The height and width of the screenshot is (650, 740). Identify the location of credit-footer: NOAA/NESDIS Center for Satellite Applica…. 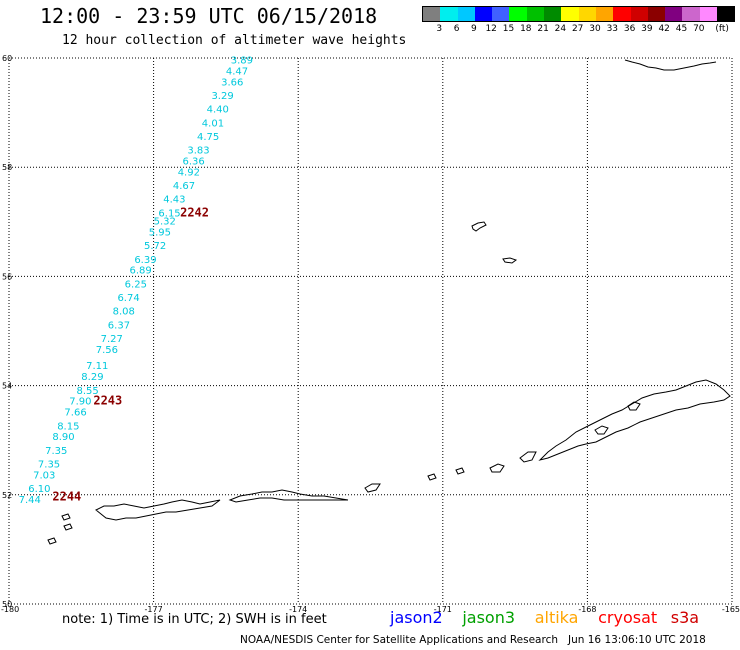
(473, 640).